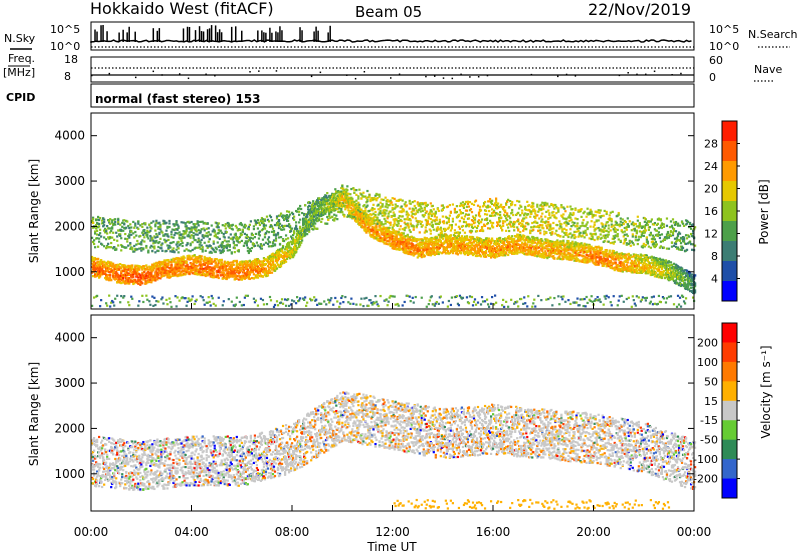 Image resolution: width=800 pixels, height=554 pixels. I want to click on beam-label: Beam 05, so click(388, 12).